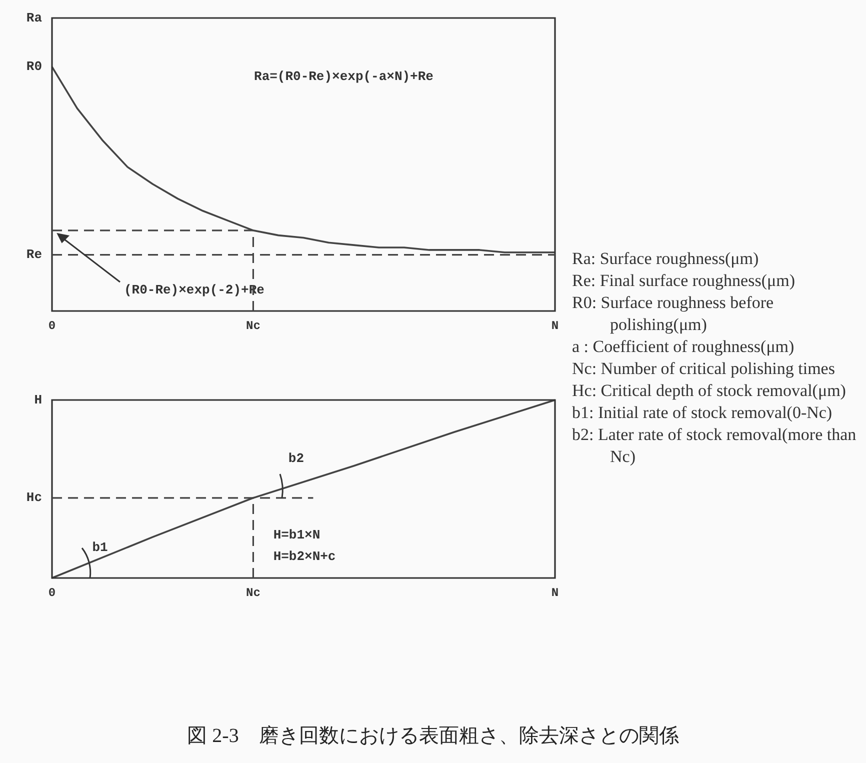  What do you see at coordinates (709, 391) in the screenshot?
I see `text: Hc: Critical depth of stock removal(μm)` at bounding box center [709, 391].